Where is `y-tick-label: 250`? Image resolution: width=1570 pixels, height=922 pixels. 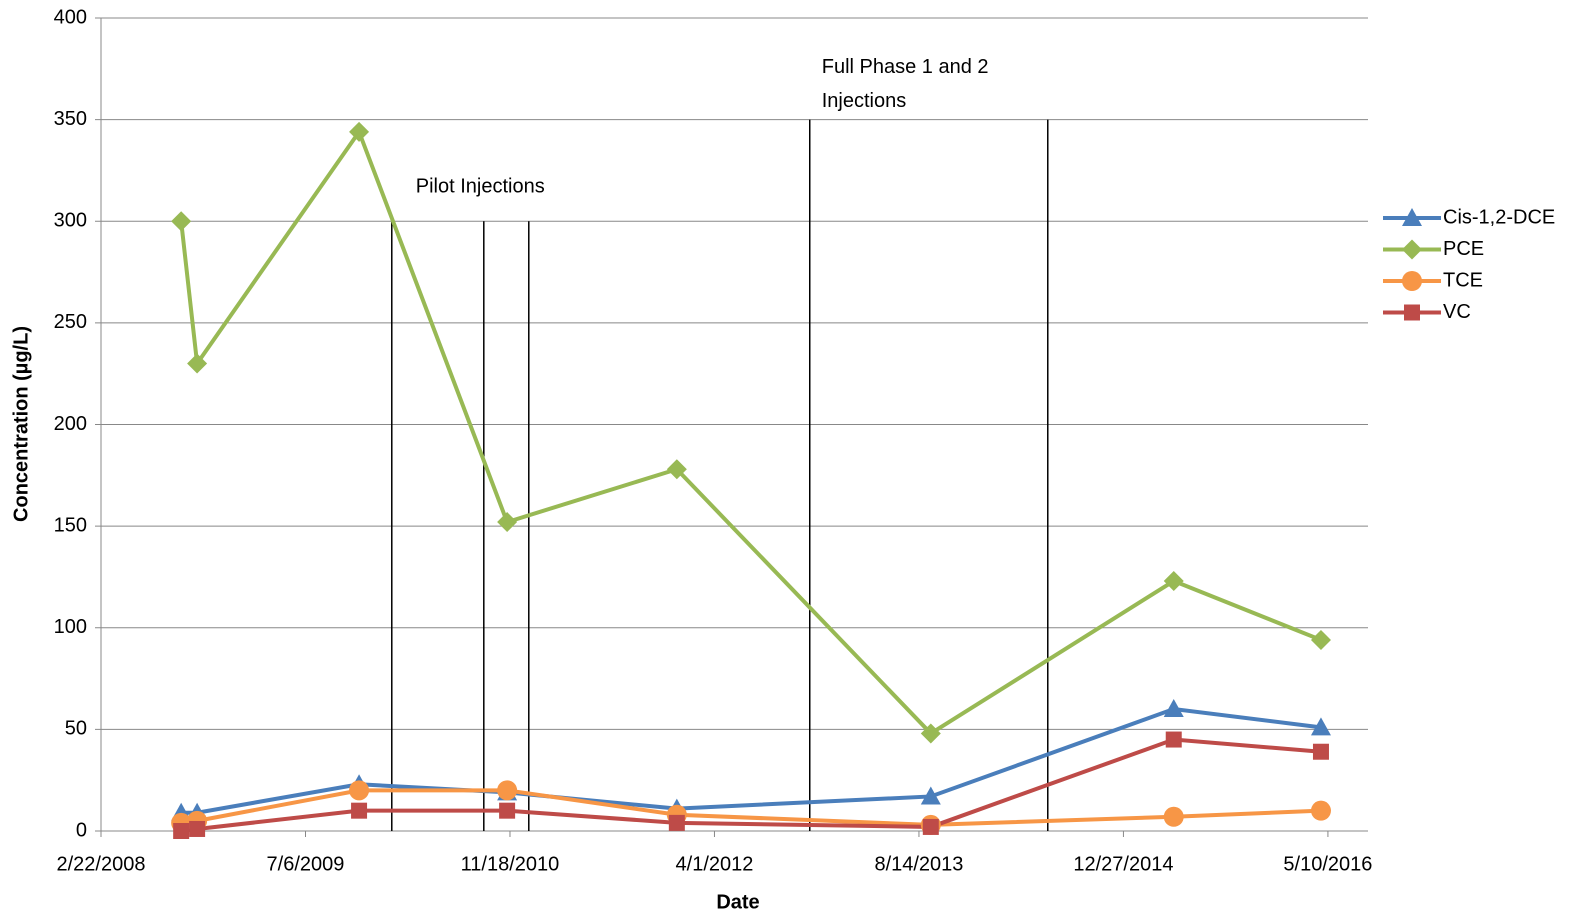 y-tick-label: 250 is located at coordinates (70, 322).